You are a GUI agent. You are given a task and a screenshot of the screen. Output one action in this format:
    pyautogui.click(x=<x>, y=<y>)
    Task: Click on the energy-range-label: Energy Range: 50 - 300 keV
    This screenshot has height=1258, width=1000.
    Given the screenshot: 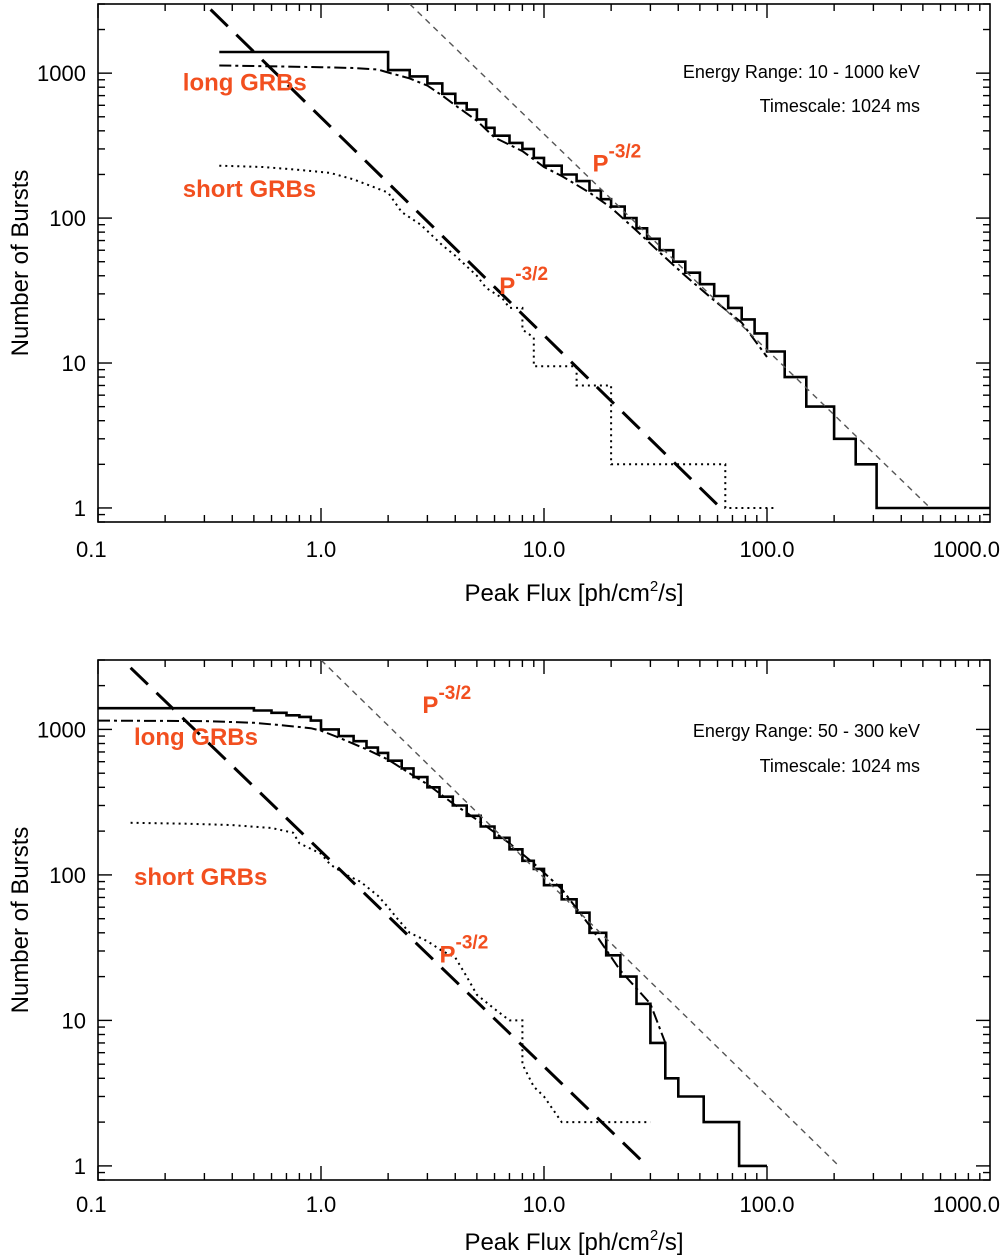 What is the action you would take?
    pyautogui.click(x=806, y=731)
    